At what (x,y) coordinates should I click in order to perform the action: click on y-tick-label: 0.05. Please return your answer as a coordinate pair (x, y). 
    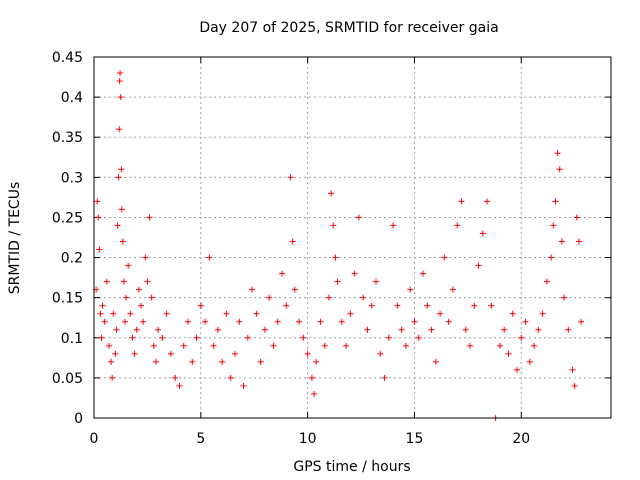
    Looking at the image, I should click on (67, 379).